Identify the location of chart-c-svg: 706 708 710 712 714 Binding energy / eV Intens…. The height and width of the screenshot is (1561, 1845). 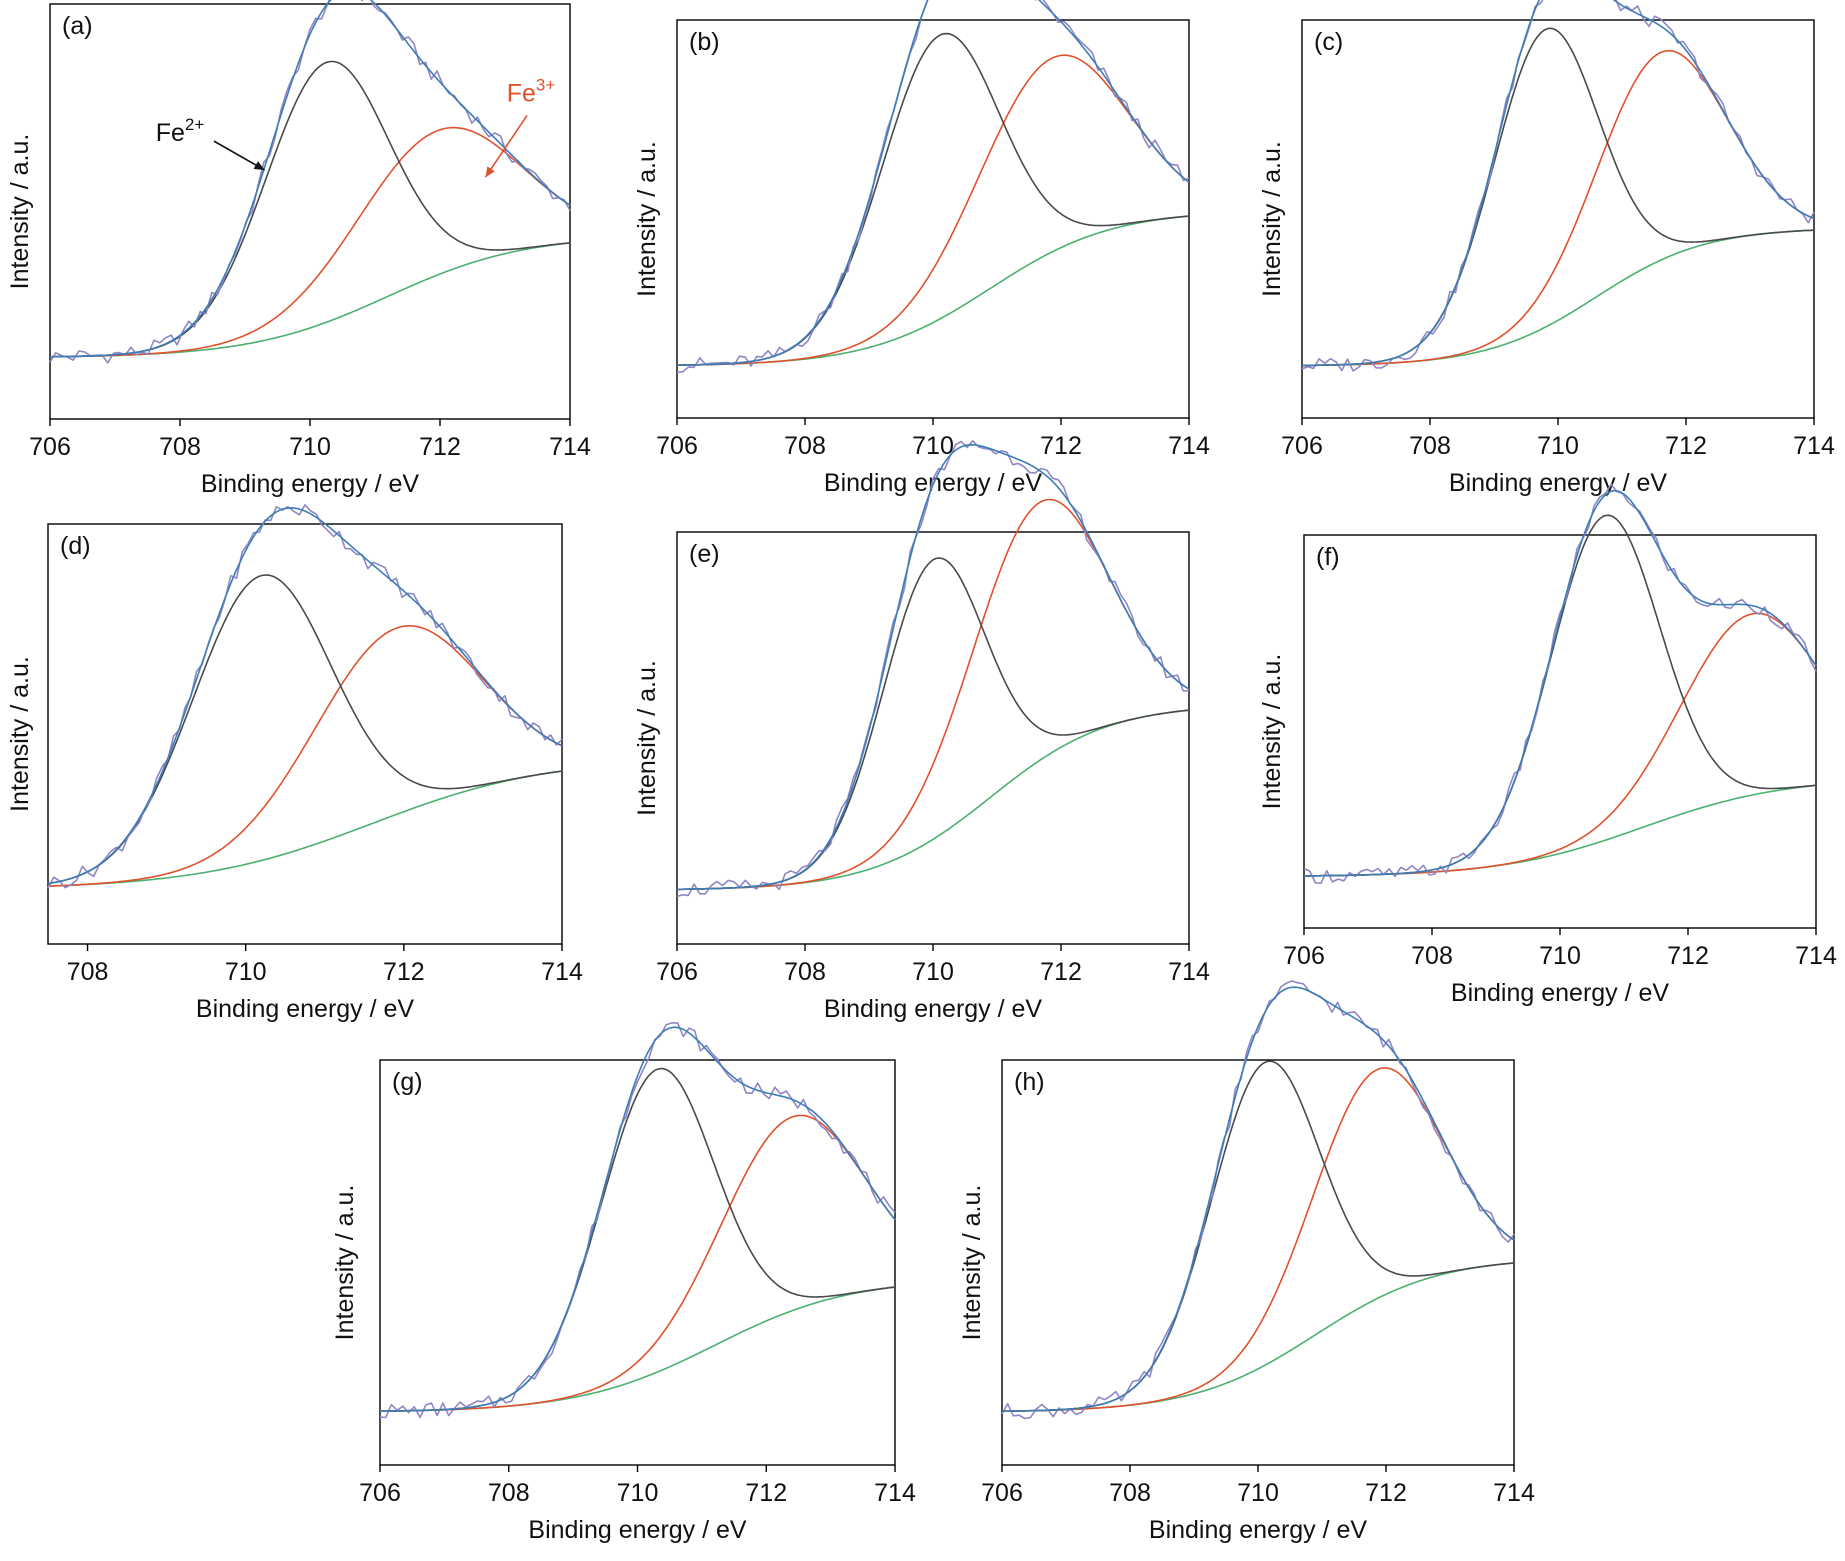
(1546, 248).